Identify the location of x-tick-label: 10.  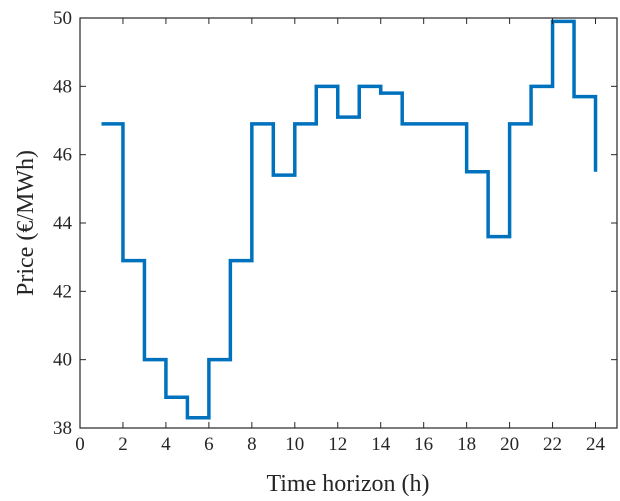
(294, 444).